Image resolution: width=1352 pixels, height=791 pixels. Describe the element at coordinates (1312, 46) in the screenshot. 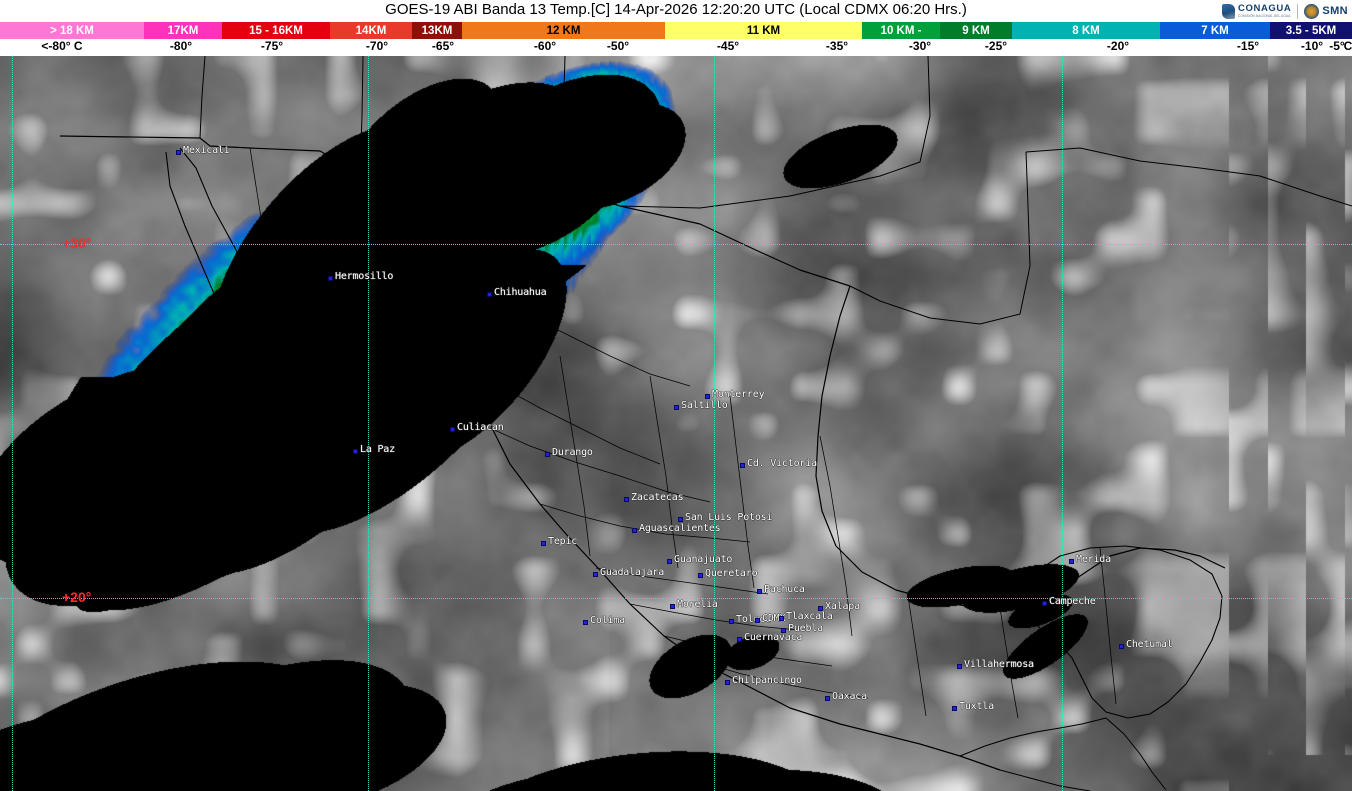

I see `colorbar-tick: -10°` at that location.